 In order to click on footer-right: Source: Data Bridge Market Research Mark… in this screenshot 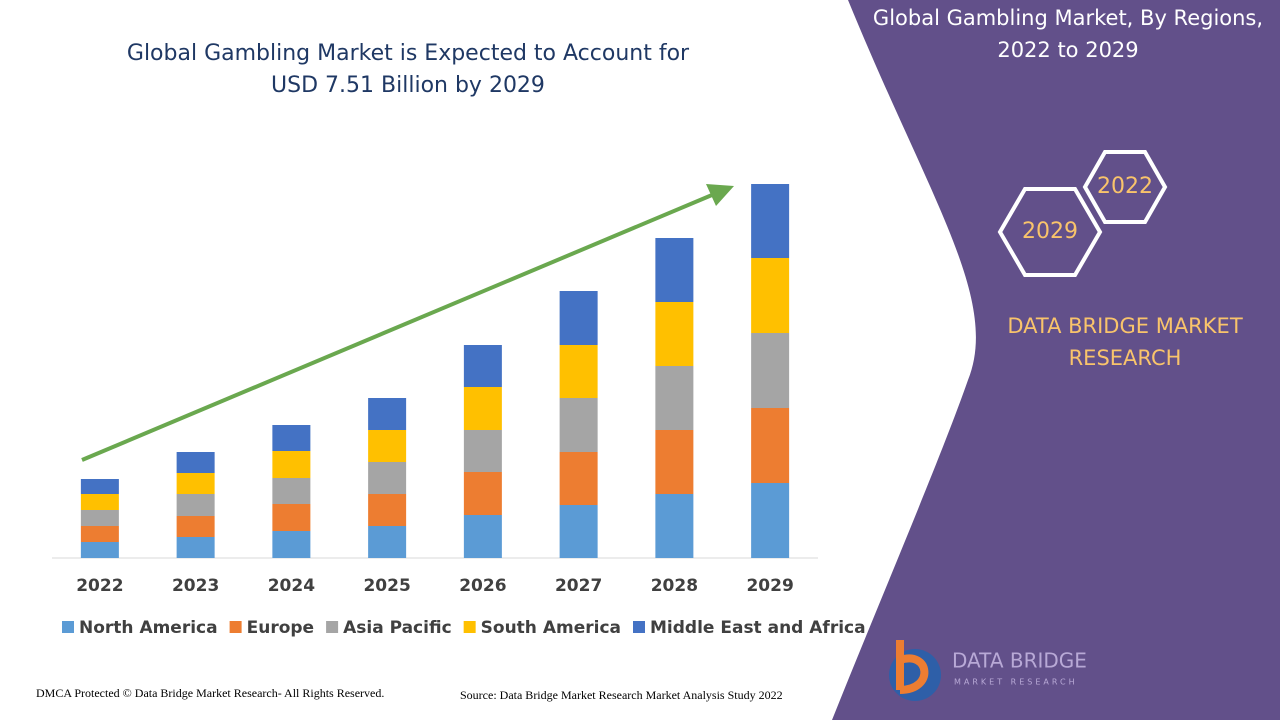, I will do `click(621, 695)`.